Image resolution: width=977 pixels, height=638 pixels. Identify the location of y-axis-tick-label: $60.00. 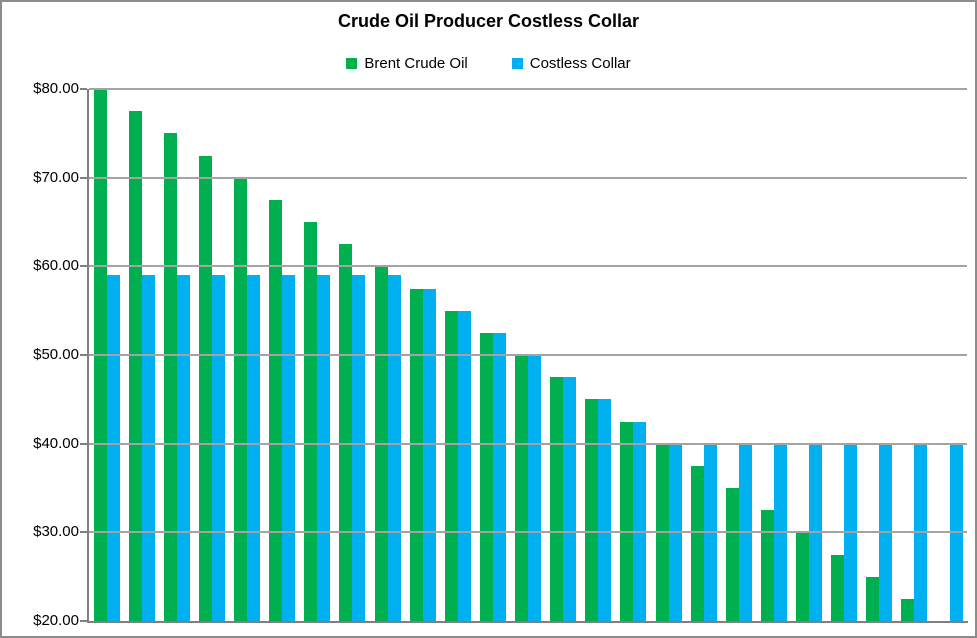
(56, 266).